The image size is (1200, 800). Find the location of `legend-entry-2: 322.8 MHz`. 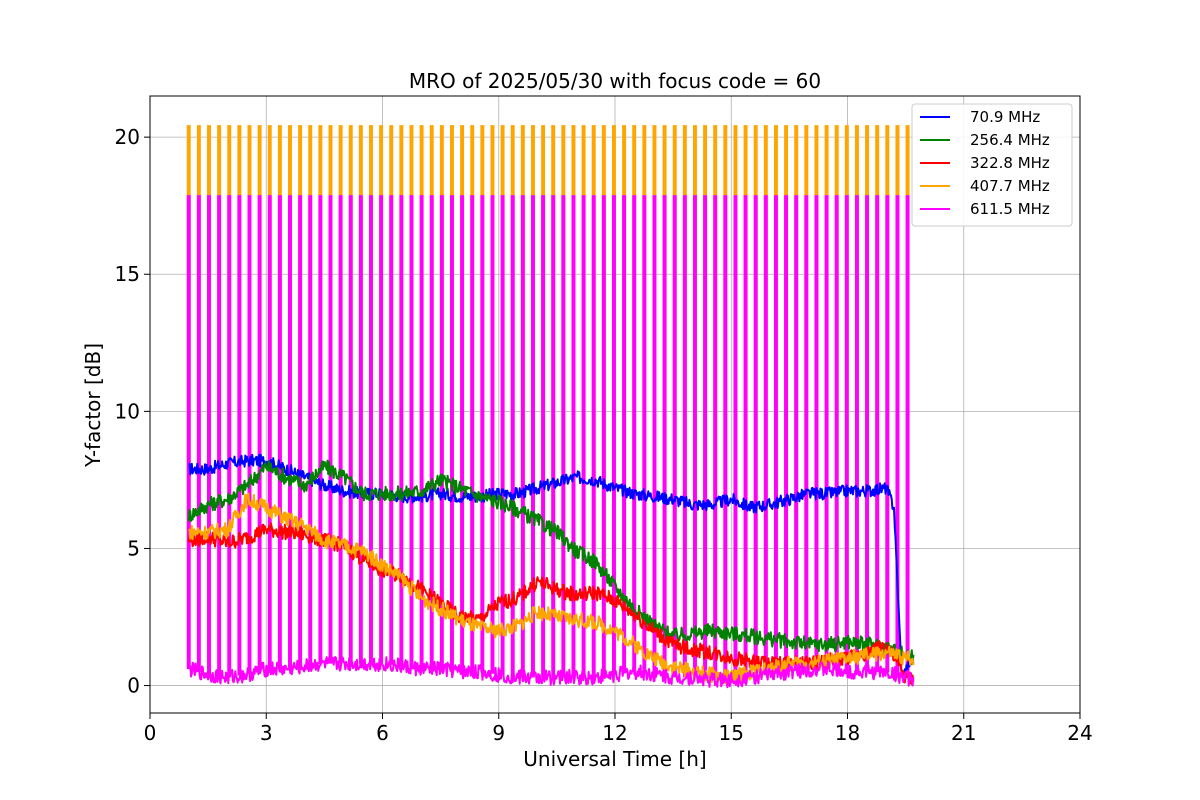

legend-entry-2: 322.8 MHz is located at coordinates (1010, 163).